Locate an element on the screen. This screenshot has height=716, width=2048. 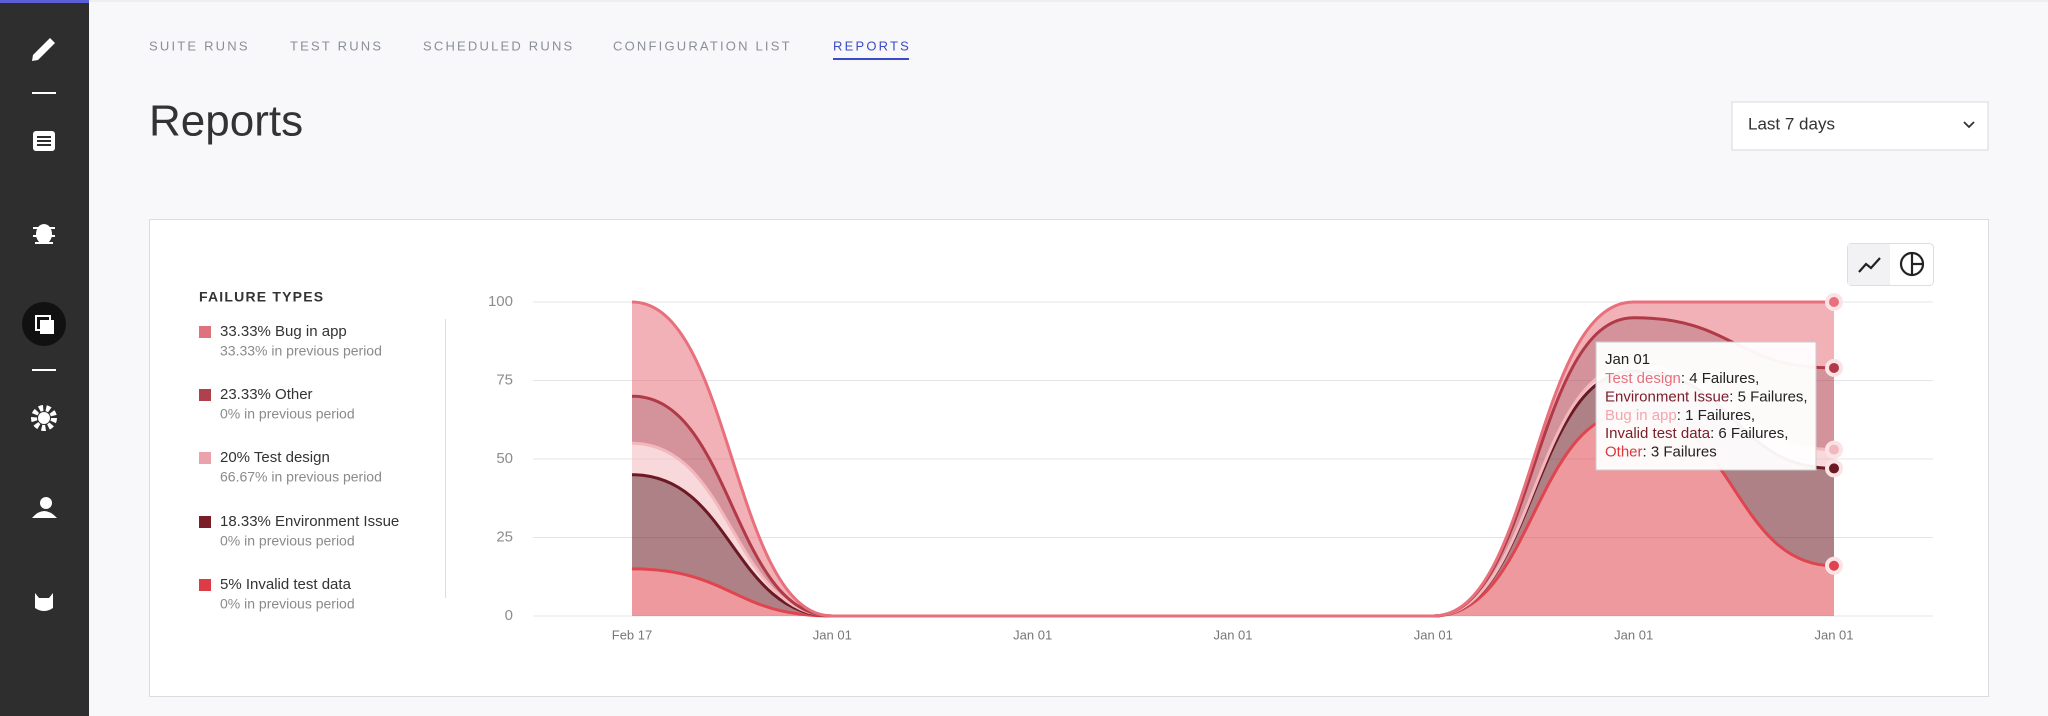
x-tick-label: Feb 17 is located at coordinates (632, 634).